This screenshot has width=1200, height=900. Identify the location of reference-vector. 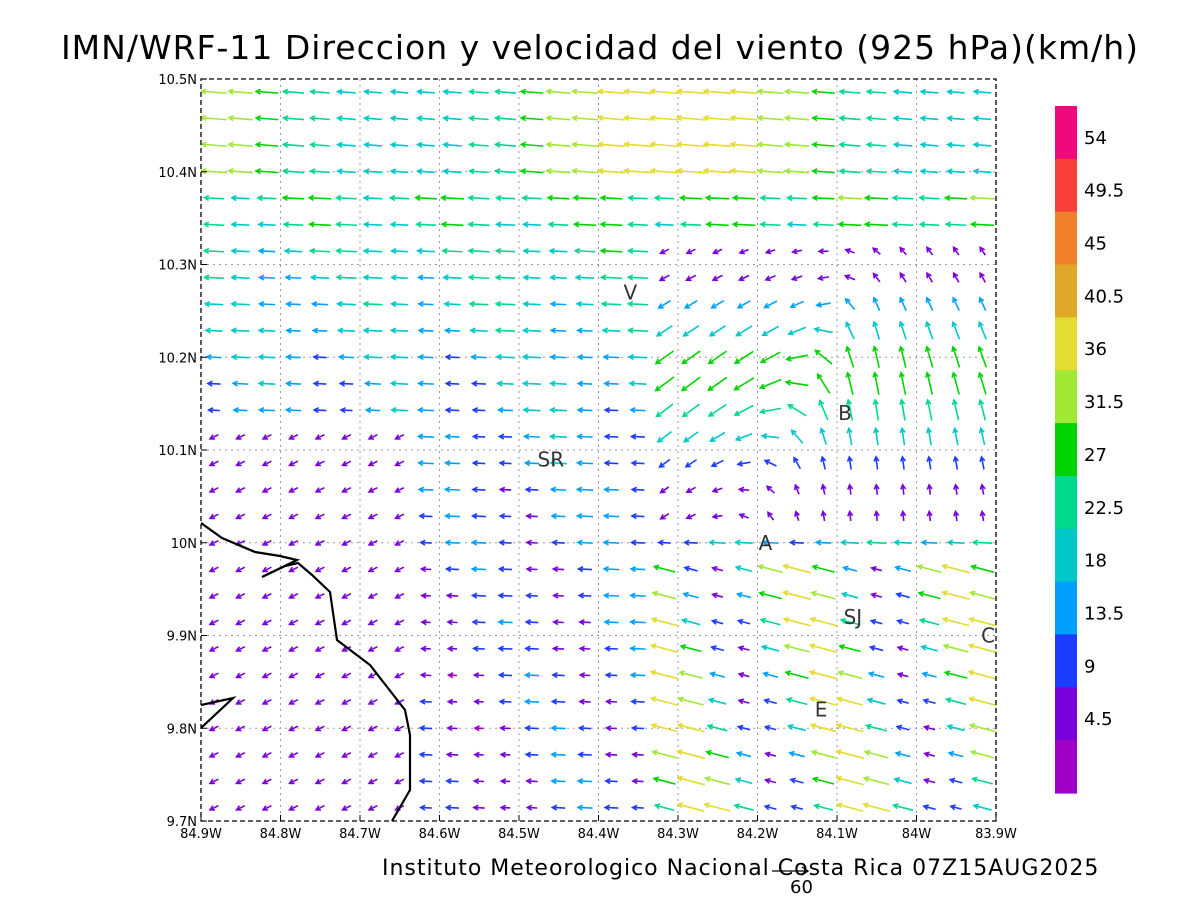
(791, 871).